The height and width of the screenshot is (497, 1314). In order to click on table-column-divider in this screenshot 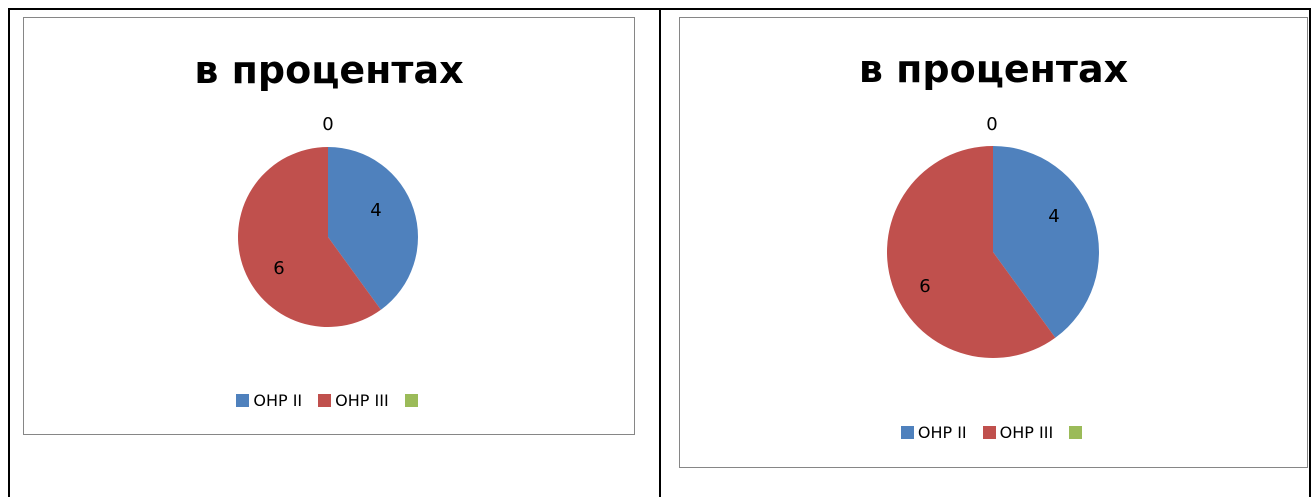, I will do `click(660, 252)`.